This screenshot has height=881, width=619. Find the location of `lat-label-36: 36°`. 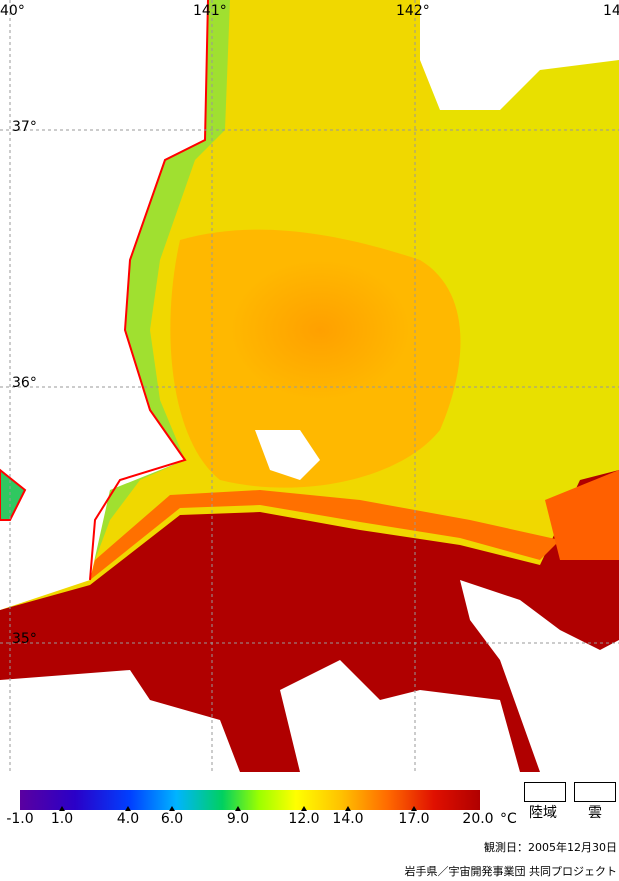

lat-label-36: 36° is located at coordinates (24, 383).